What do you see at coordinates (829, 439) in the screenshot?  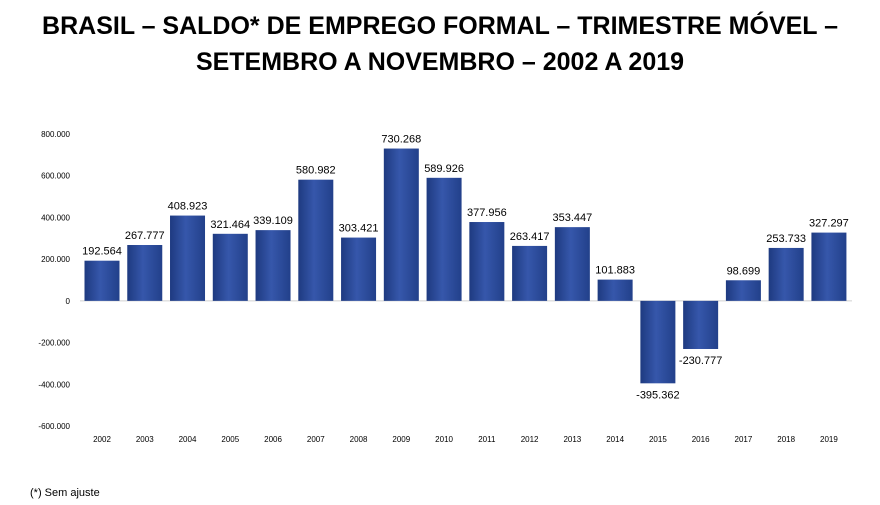 I see `x-tick-label: 2019` at bounding box center [829, 439].